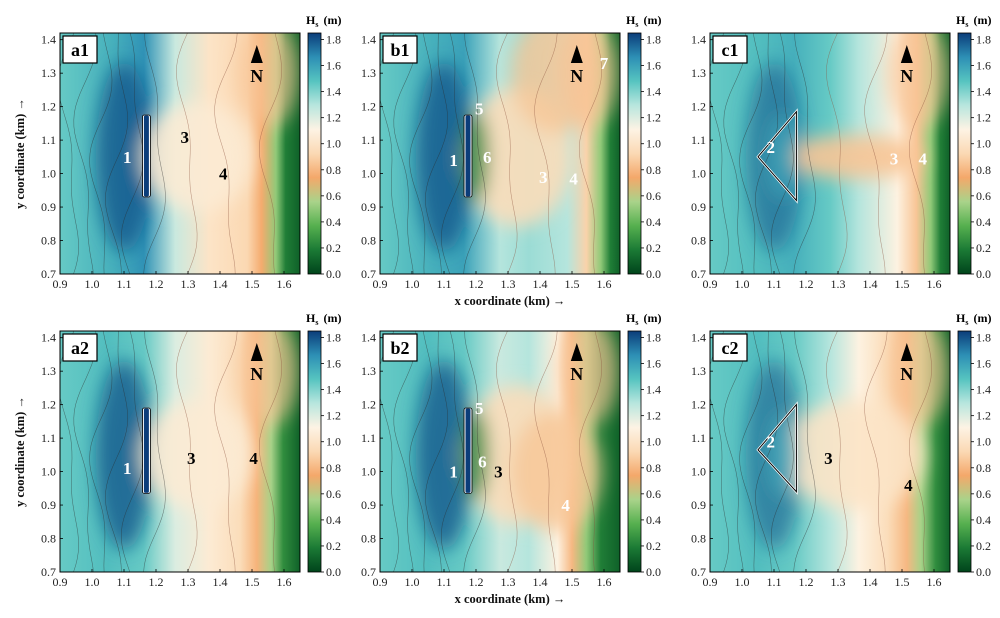 This screenshot has height=618, width=1000. I want to click on colorbar-tick-label: 1.8, so click(653, 338).